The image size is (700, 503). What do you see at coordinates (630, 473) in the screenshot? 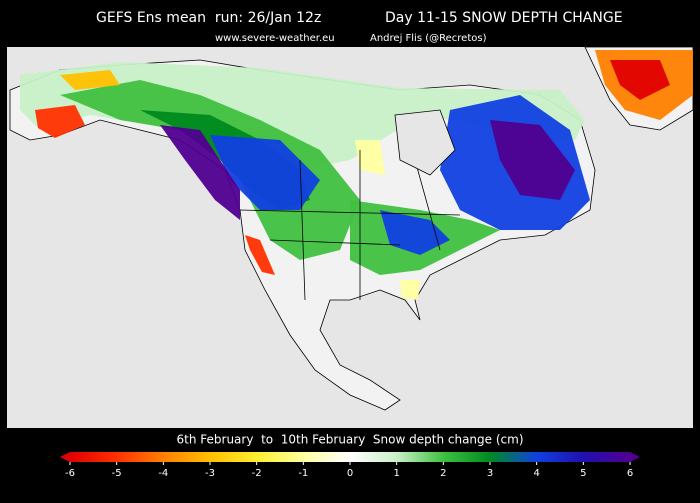
I see `colorbar-tick-label: 6` at bounding box center [630, 473].